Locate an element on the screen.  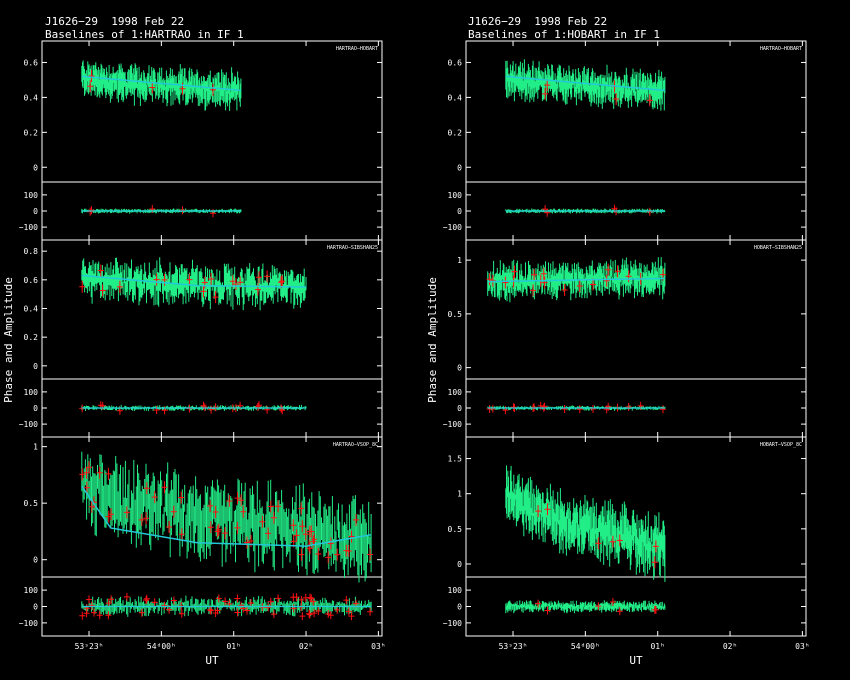
phase-points is located at coordinates (585, 607).